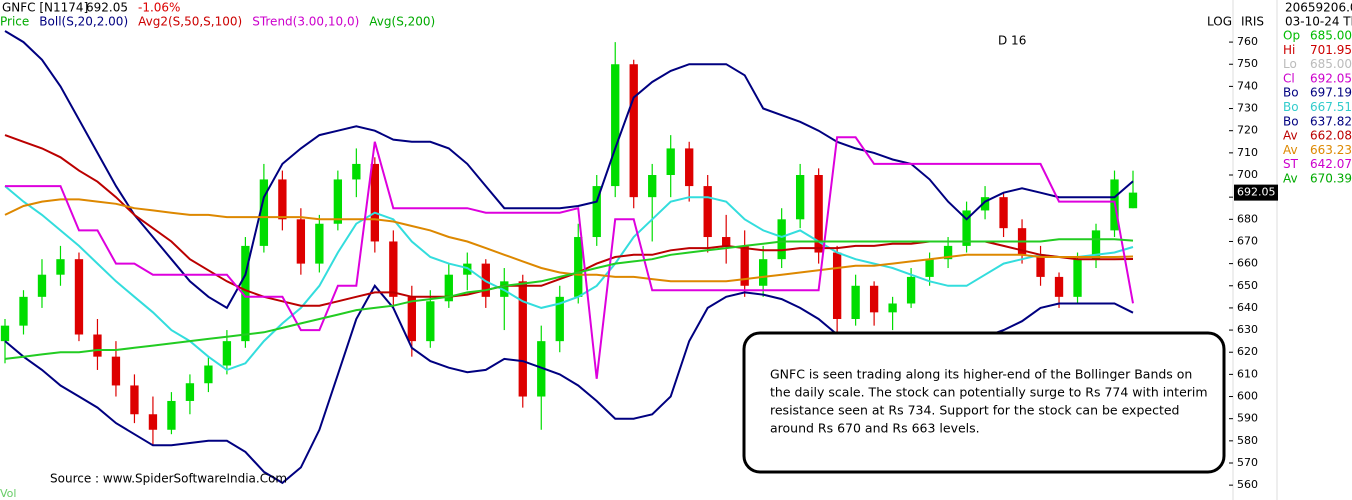  I want to click on y-tick-label: 680, so click(1247, 218).